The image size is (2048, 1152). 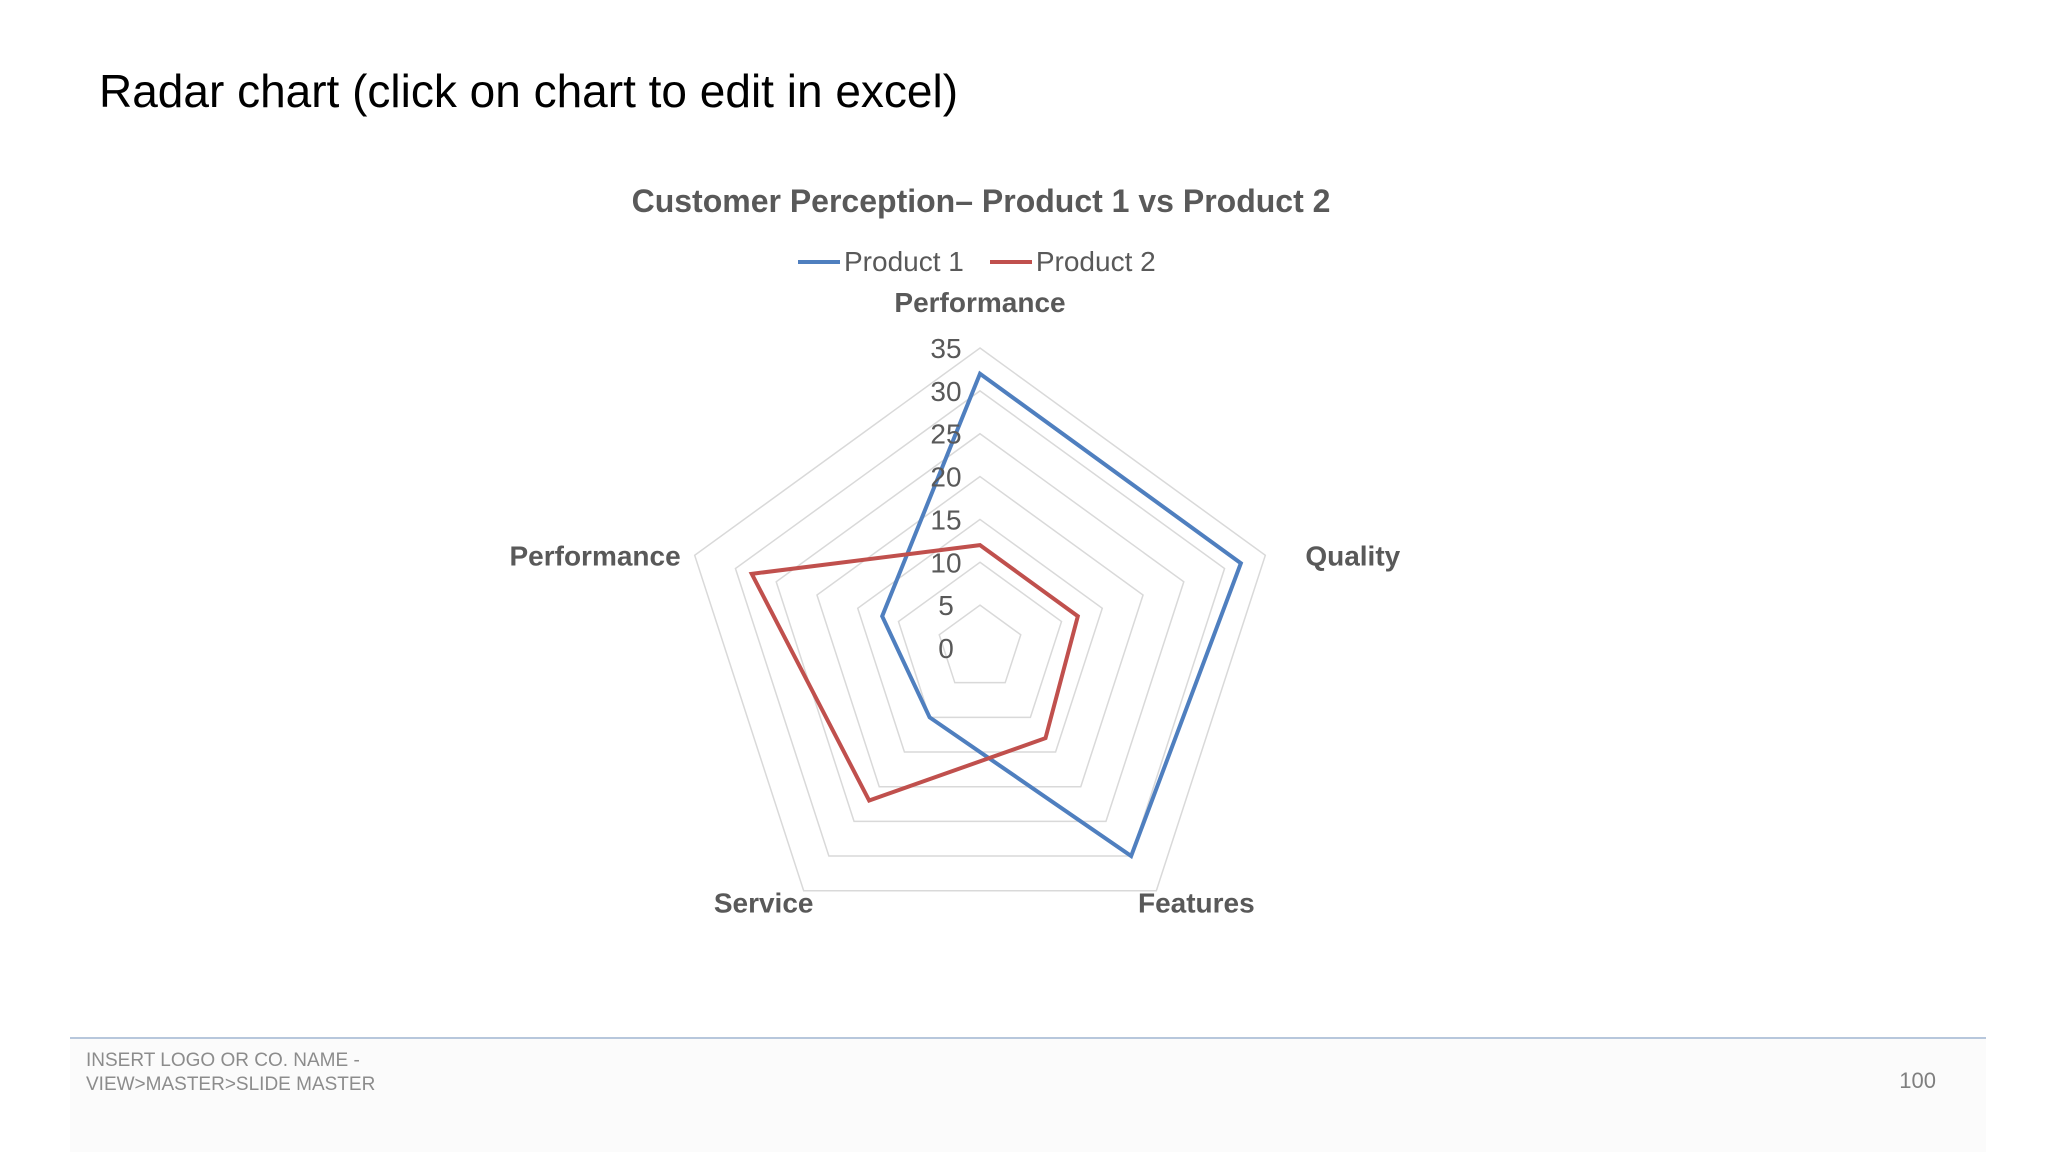 What do you see at coordinates (1917, 1080) in the screenshot?
I see `page-number: 100` at bounding box center [1917, 1080].